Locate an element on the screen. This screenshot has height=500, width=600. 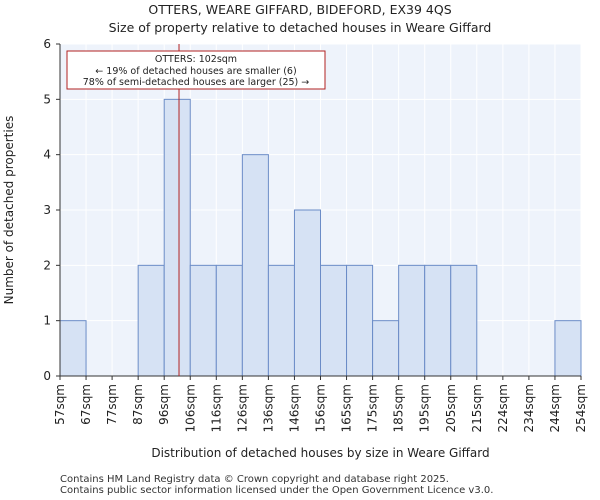
x-tick-label: 77sqm is located at coordinates (112, 404).